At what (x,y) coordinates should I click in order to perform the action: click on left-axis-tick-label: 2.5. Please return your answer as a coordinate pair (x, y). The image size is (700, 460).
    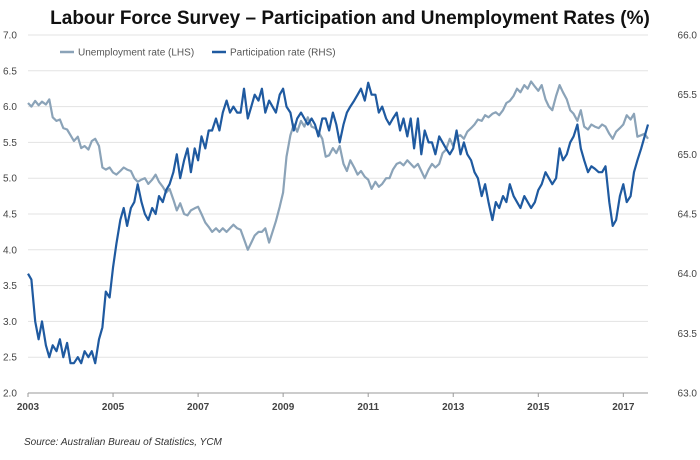
    Looking at the image, I should click on (10, 358).